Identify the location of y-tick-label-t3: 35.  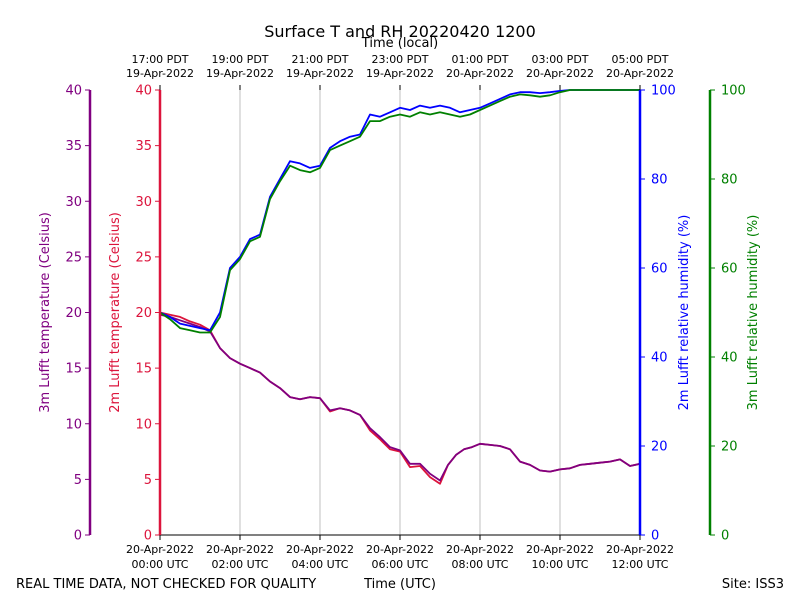
(73, 146).